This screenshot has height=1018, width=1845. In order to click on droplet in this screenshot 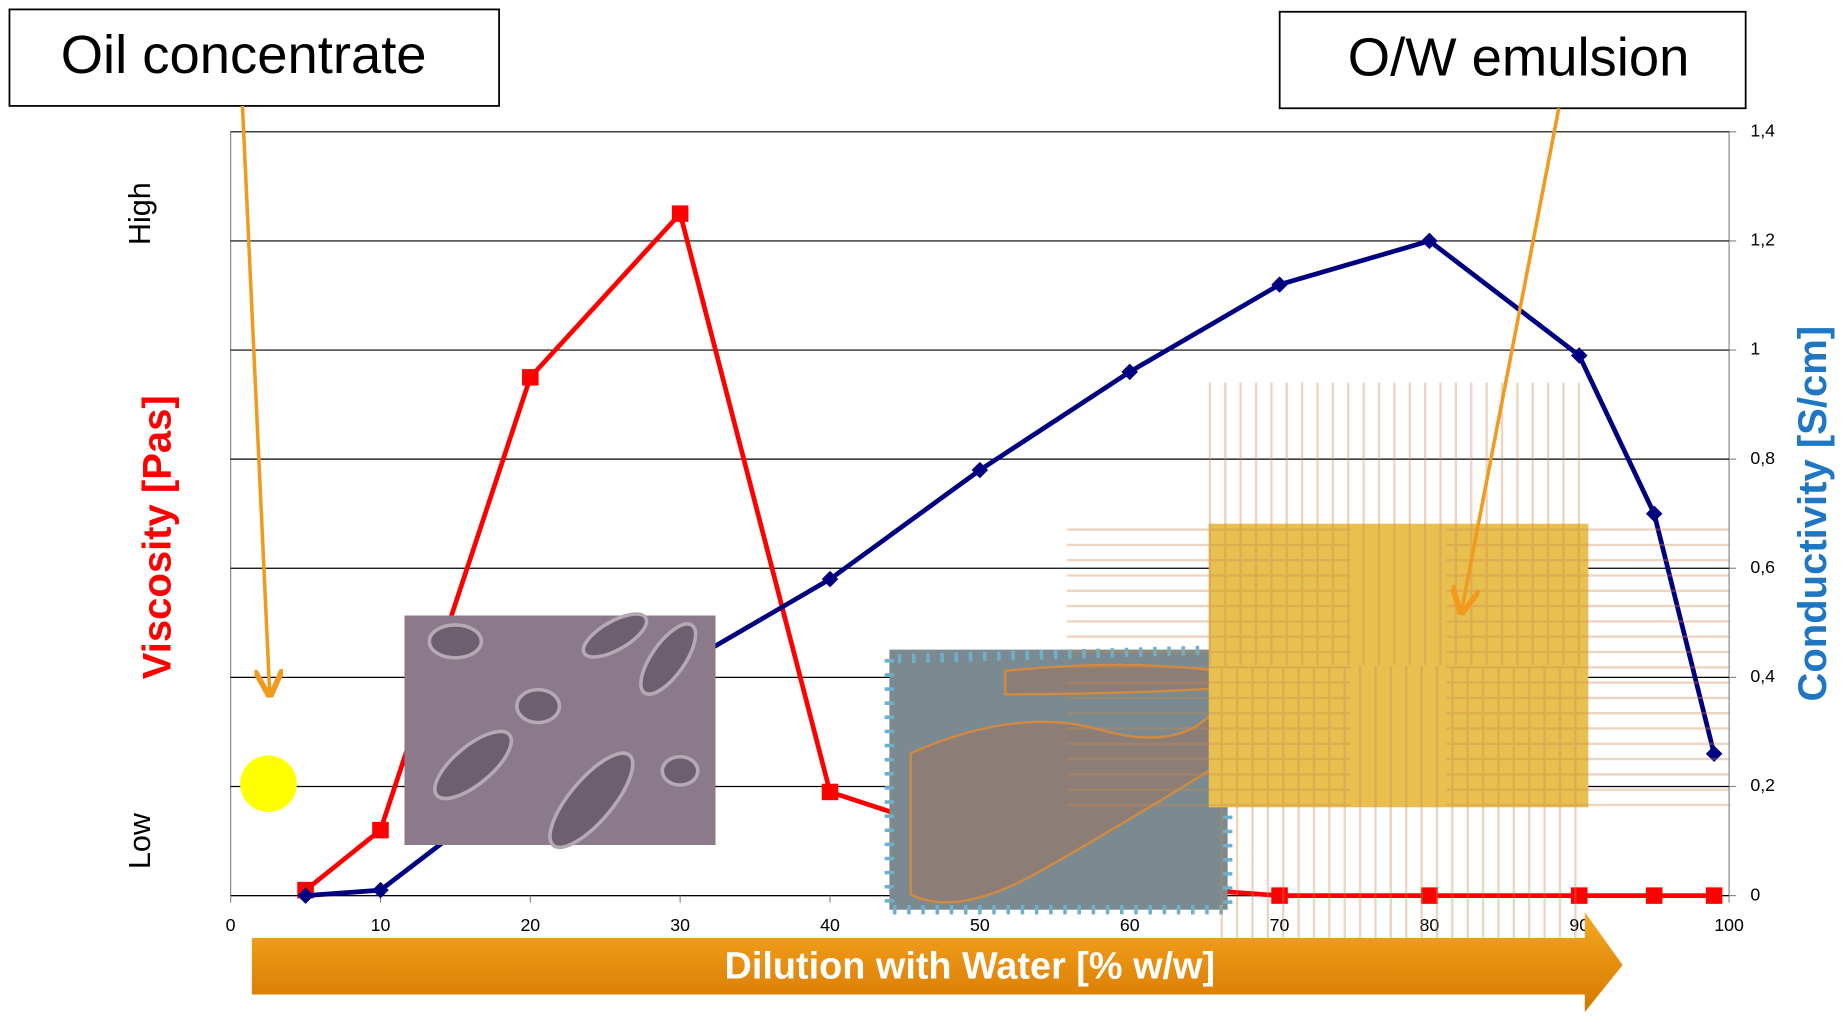, I will do `click(268, 784)`.